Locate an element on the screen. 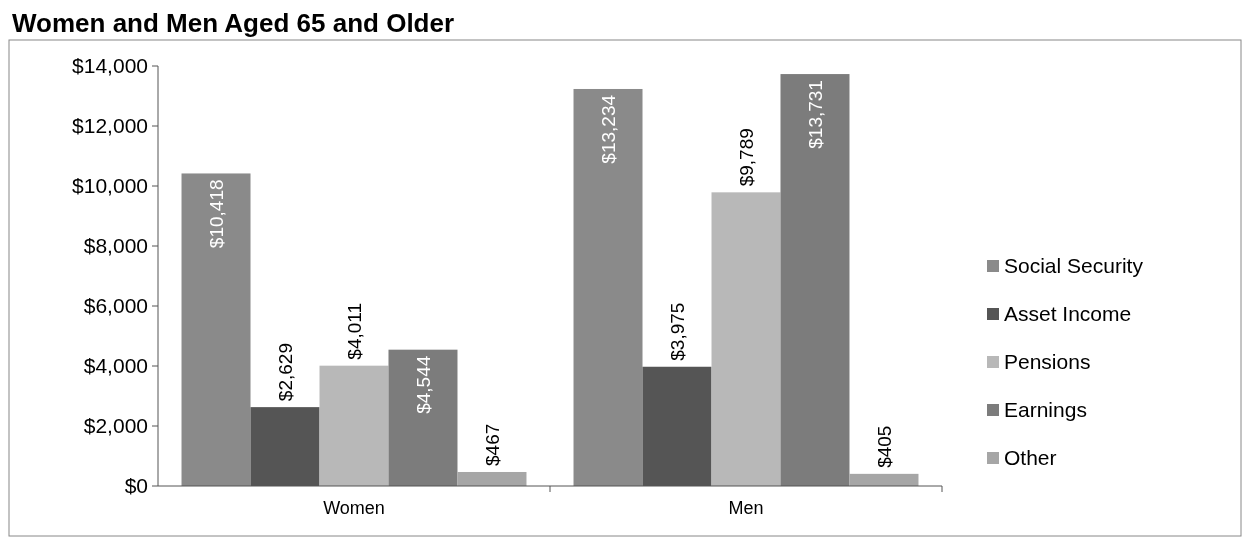  y-tick-label: $8,000 is located at coordinates (115, 246).